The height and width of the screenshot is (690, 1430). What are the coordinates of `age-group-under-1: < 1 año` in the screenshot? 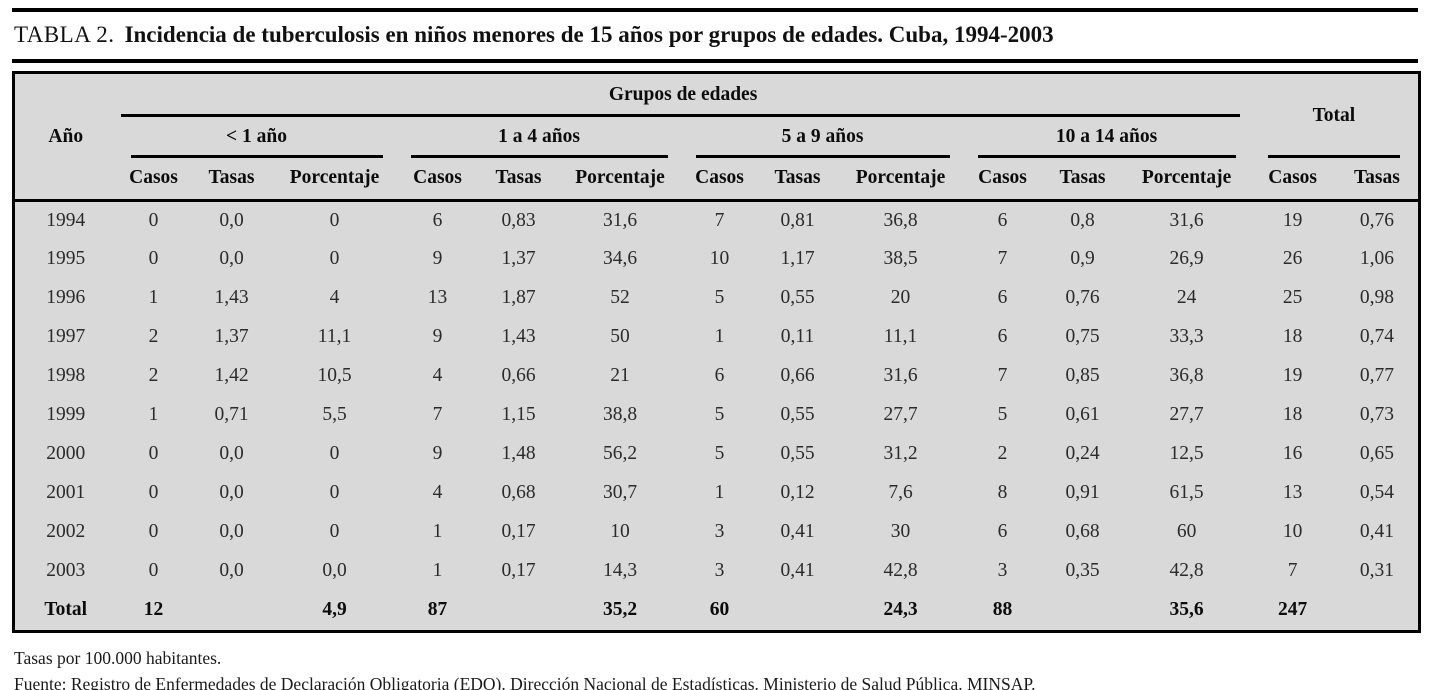 It's located at (257, 137).